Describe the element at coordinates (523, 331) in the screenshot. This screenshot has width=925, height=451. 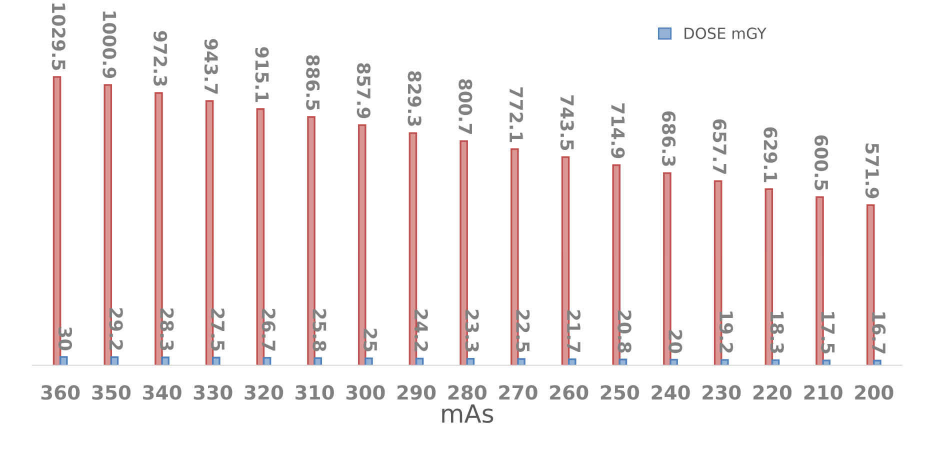
I see `data-label: 22.5` at that location.